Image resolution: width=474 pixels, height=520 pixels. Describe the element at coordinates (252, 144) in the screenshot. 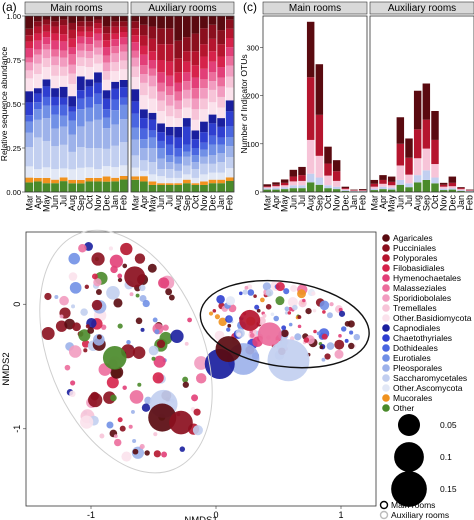

I see `y-tick-label-c: 100` at that location.